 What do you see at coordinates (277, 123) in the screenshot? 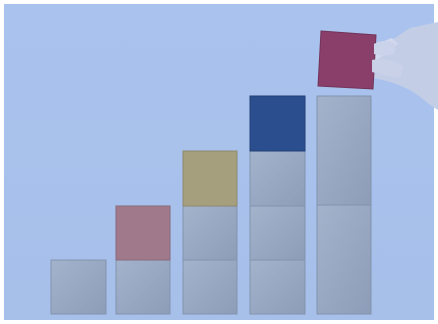
I see `blue-block` at bounding box center [277, 123].